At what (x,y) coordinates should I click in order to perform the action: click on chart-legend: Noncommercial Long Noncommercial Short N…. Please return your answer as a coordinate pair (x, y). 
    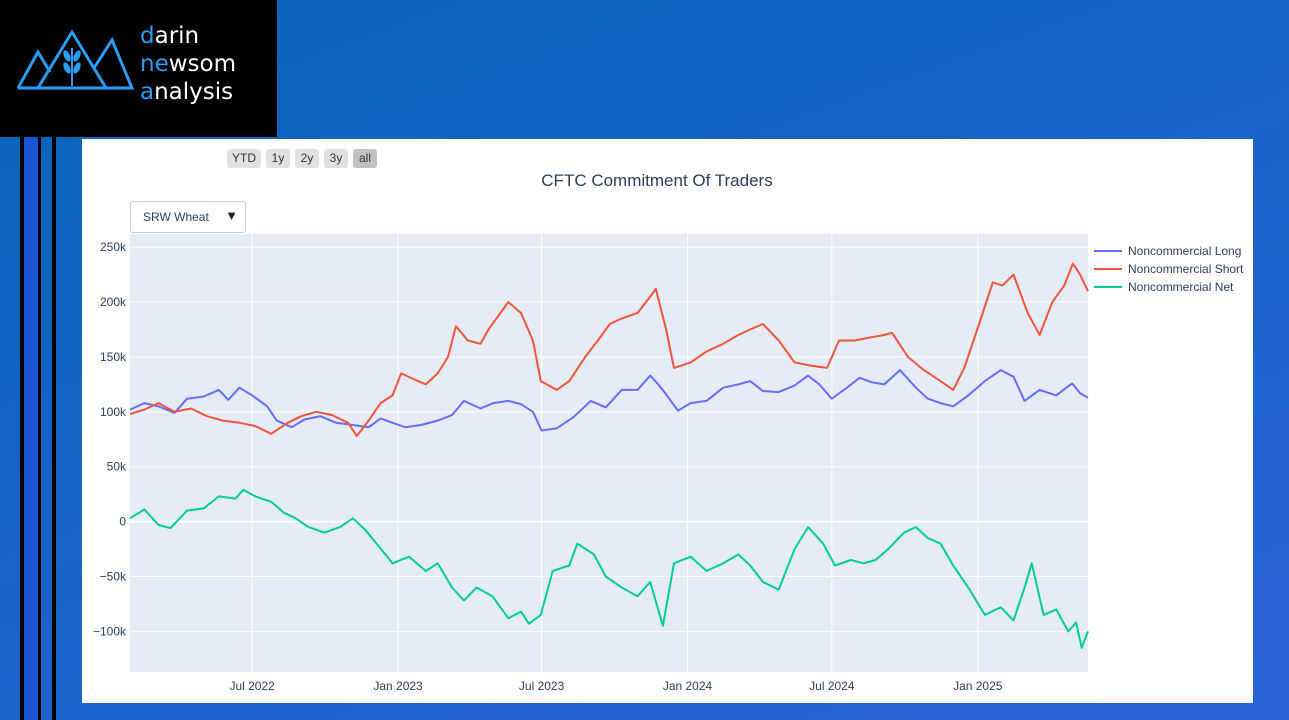
    Looking at the image, I should click on (1168, 269).